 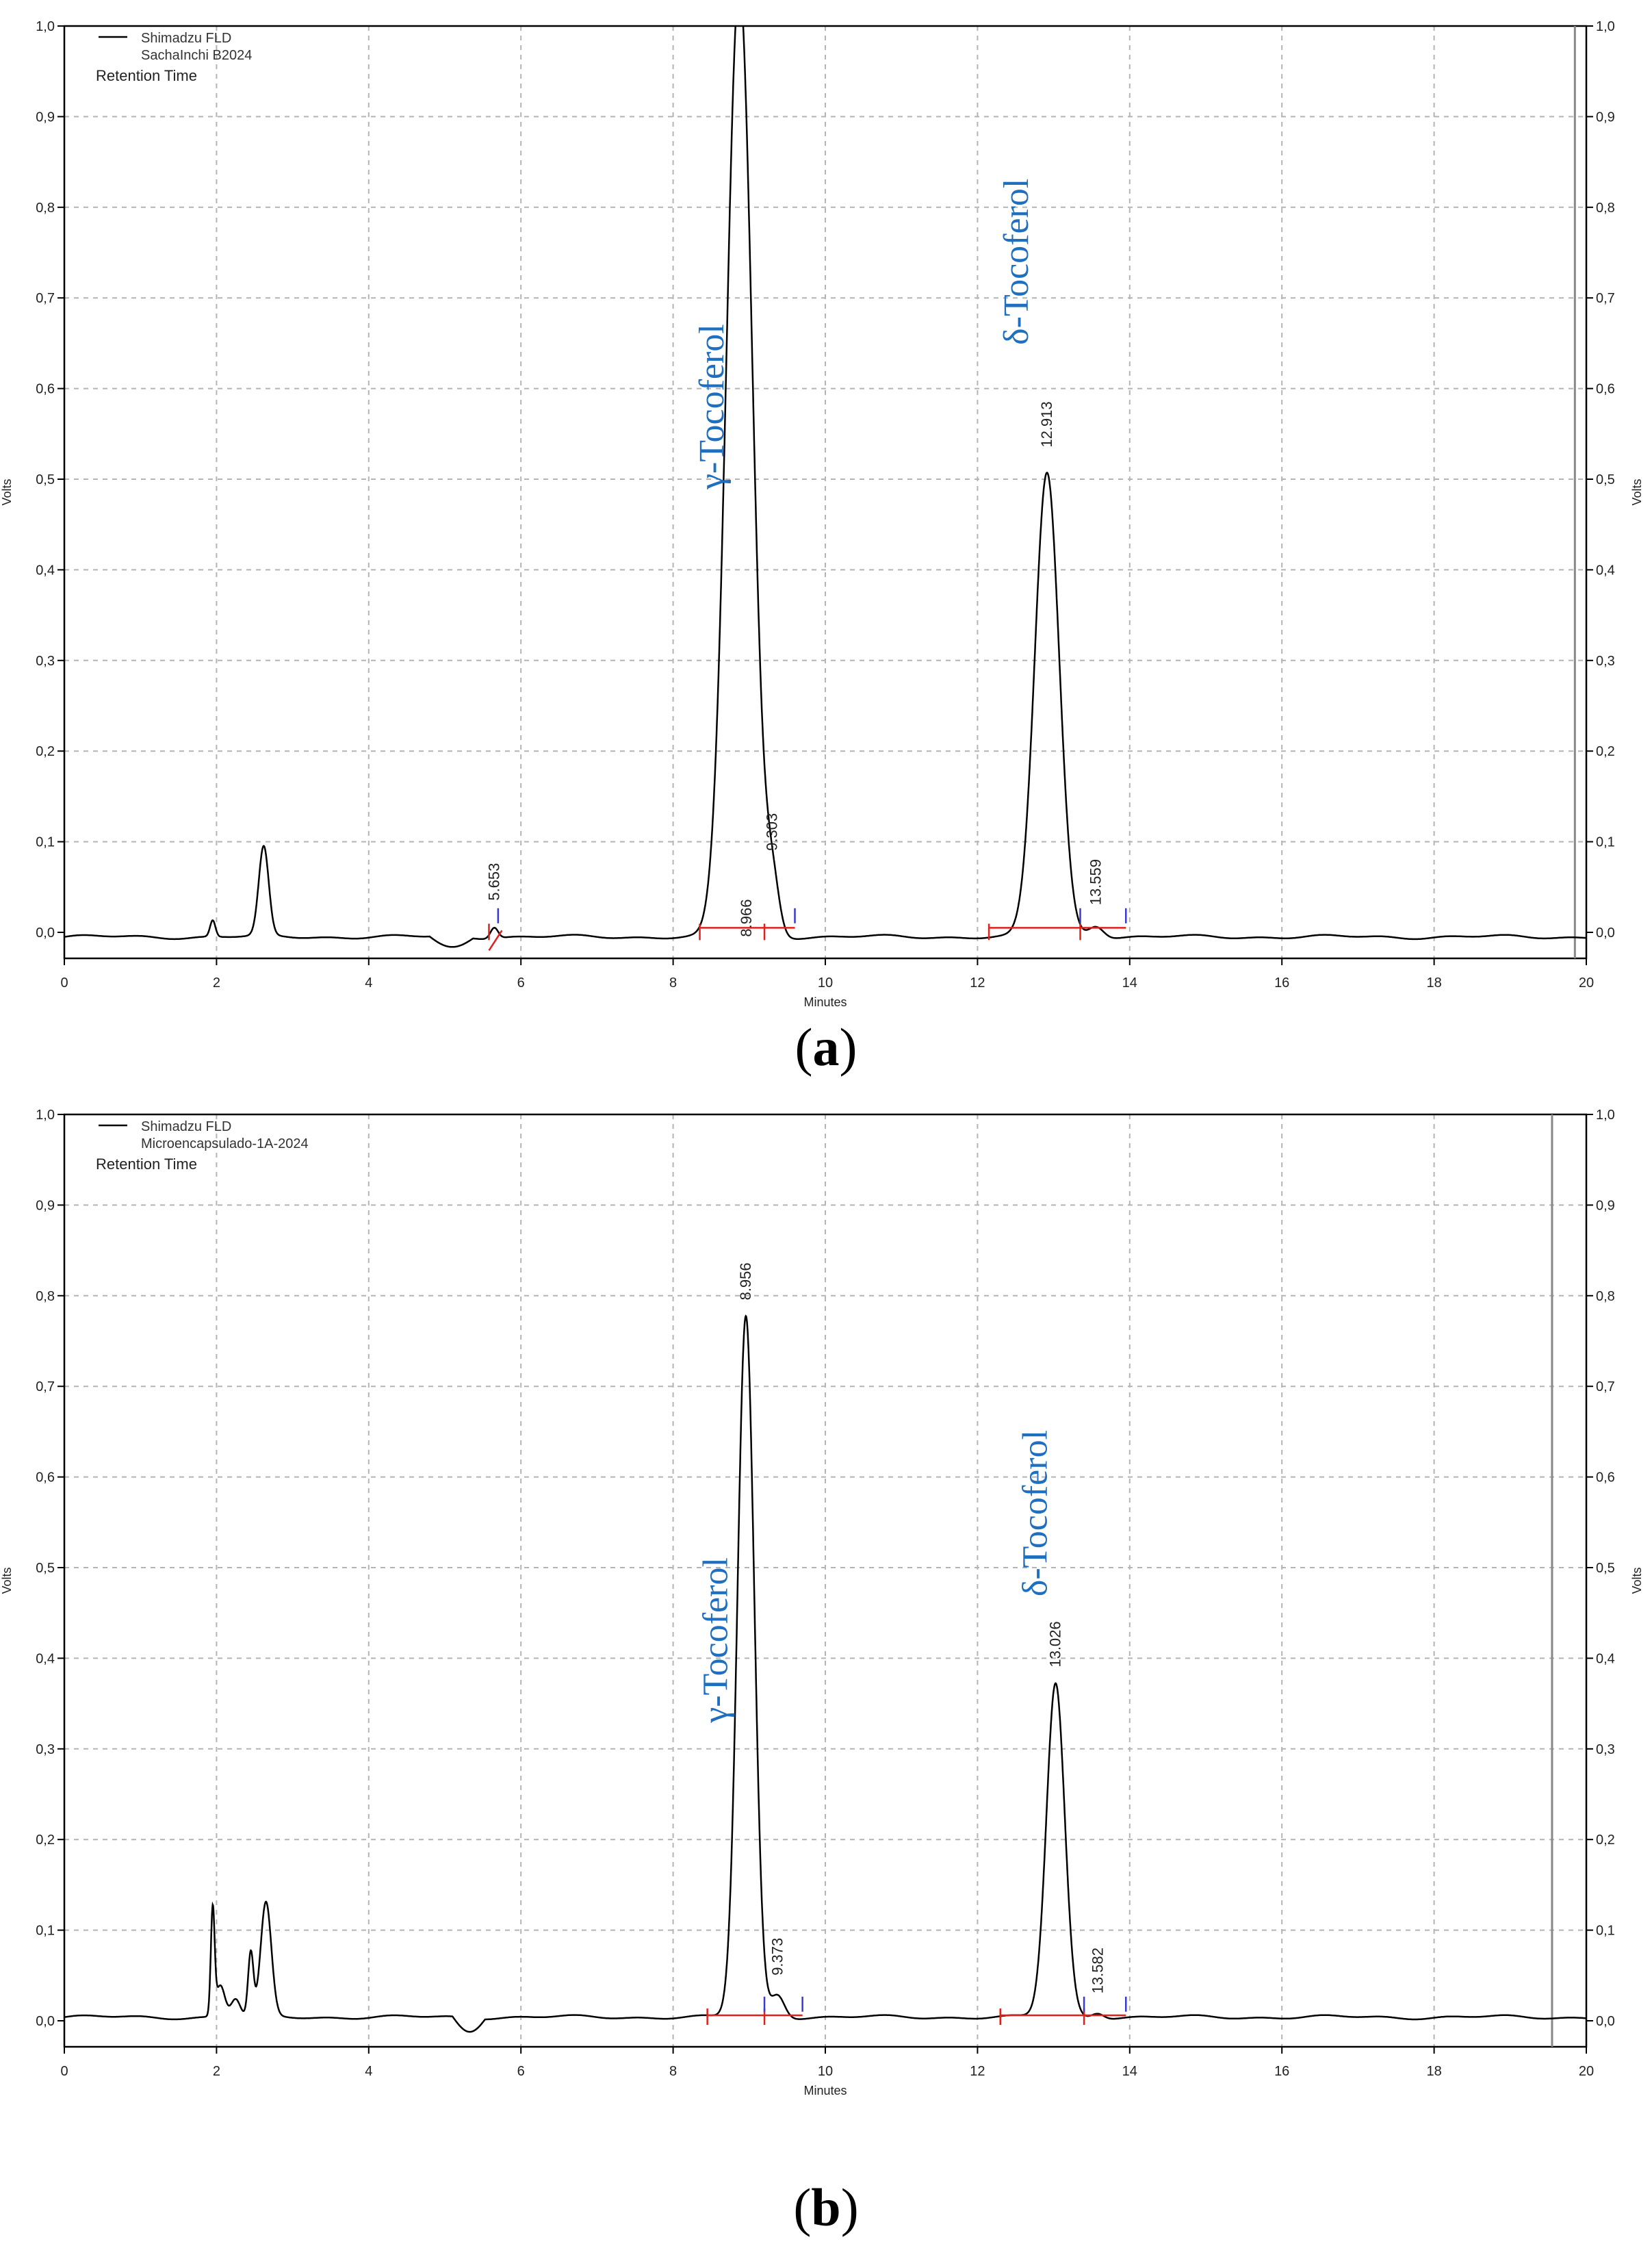 I want to click on integration-baseline, so click(x=495, y=941).